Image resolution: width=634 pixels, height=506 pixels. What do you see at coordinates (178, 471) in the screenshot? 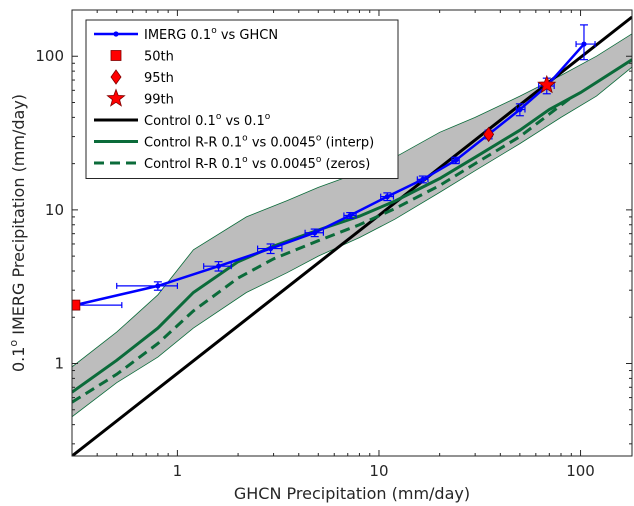
I see `x-tick-label: 1` at bounding box center [178, 471].